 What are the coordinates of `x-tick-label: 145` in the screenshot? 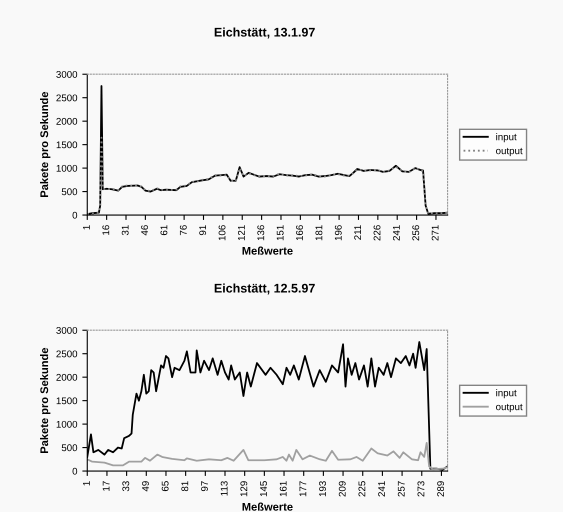 It's located at (263, 488).